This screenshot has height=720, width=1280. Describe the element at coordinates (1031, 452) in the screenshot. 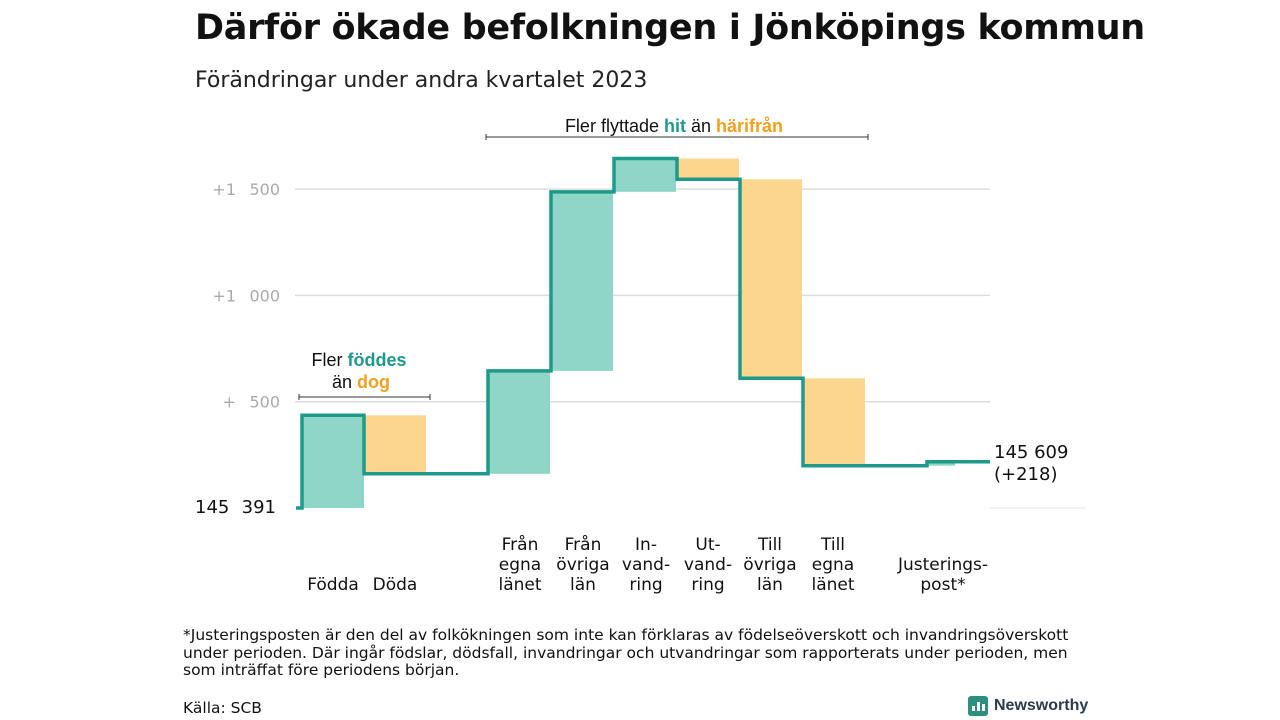

I see `end-value-label: 145 609` at that location.